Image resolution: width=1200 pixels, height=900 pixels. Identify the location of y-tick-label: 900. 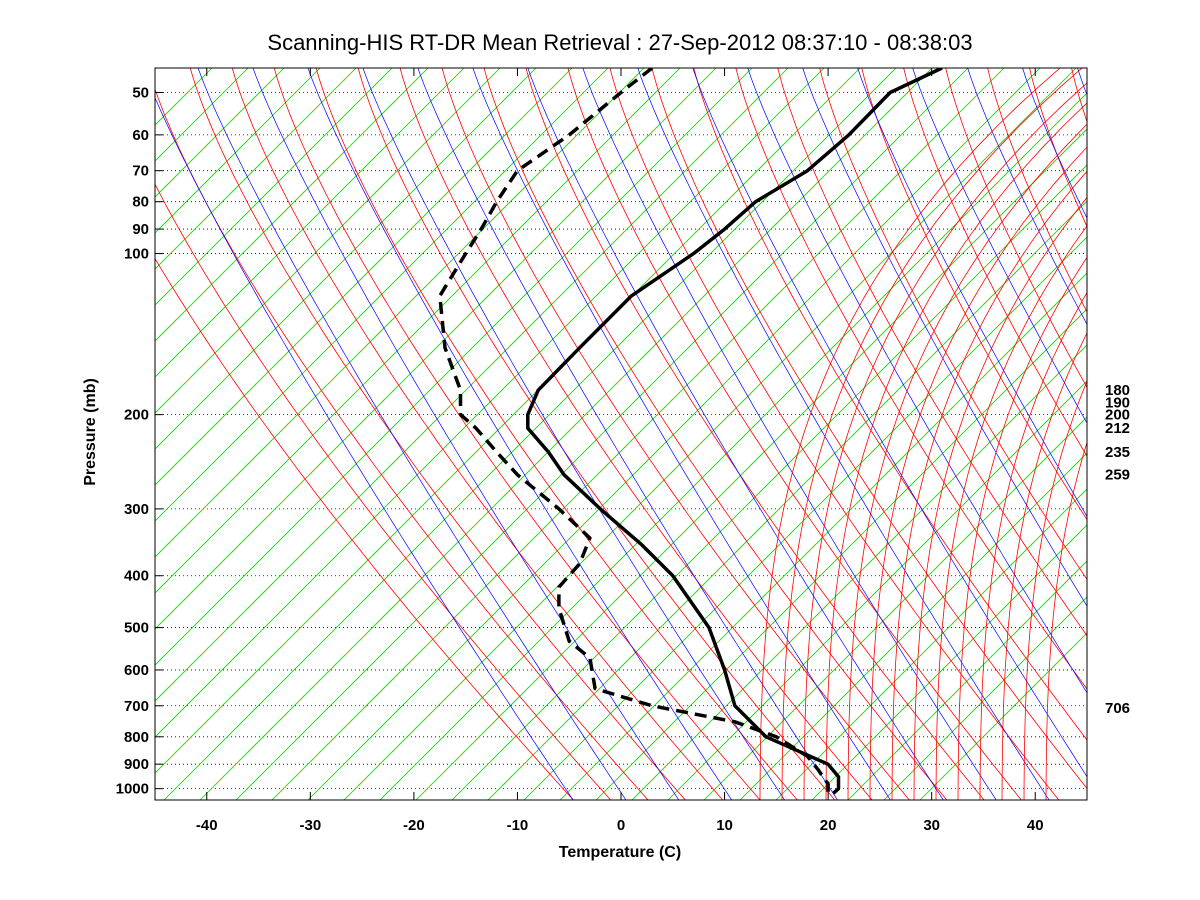
(136, 764).